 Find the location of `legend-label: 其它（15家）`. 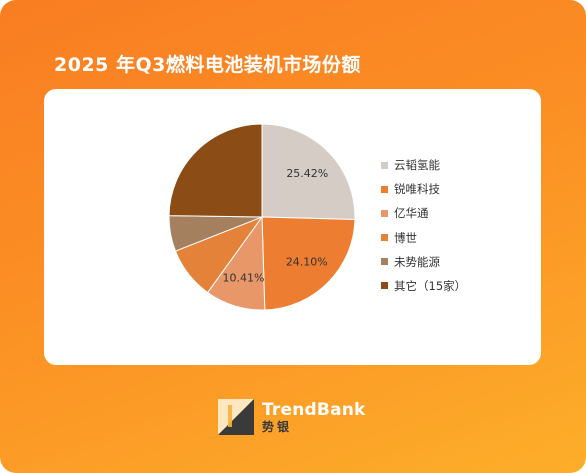

legend-label: 其它（15家） is located at coordinates (430, 285).